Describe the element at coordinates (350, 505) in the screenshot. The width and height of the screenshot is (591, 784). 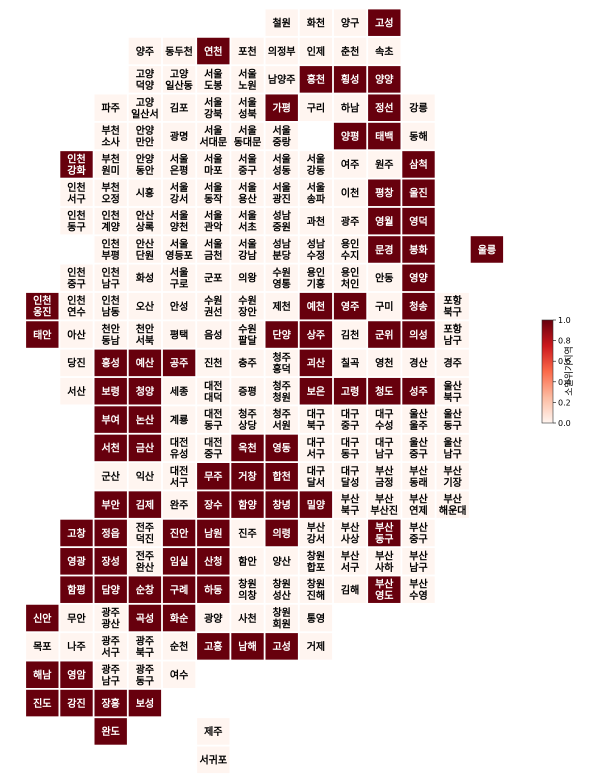
I see `tile-cell-label: 부산 북구` at that location.